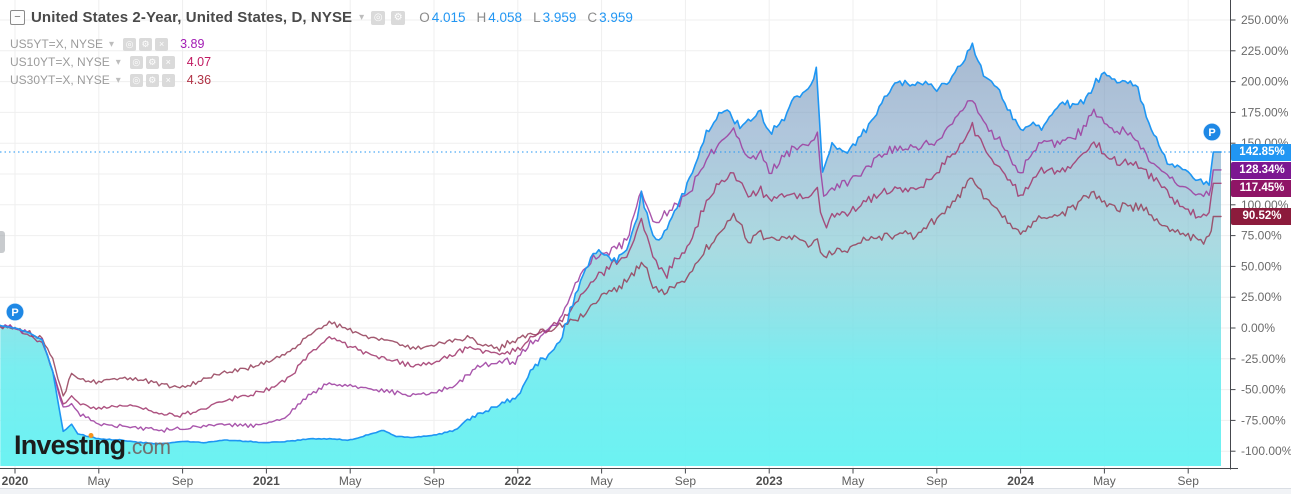 The width and height of the screenshot is (1291, 494). What do you see at coordinates (192, 44) in the screenshot?
I see `overlay-last-value: 3.89` at bounding box center [192, 44].